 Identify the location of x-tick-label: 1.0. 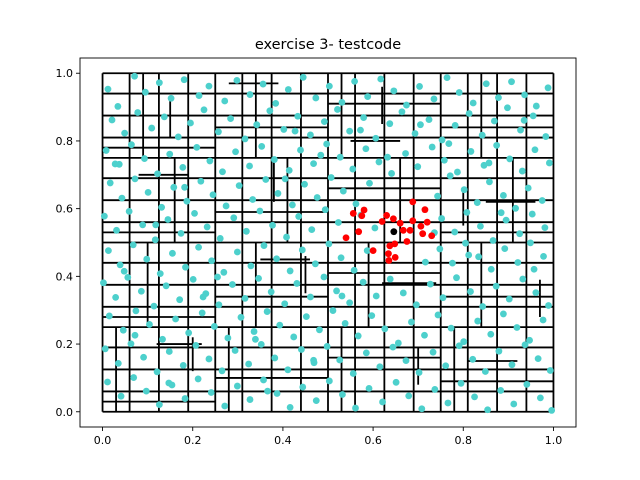
(554, 440).